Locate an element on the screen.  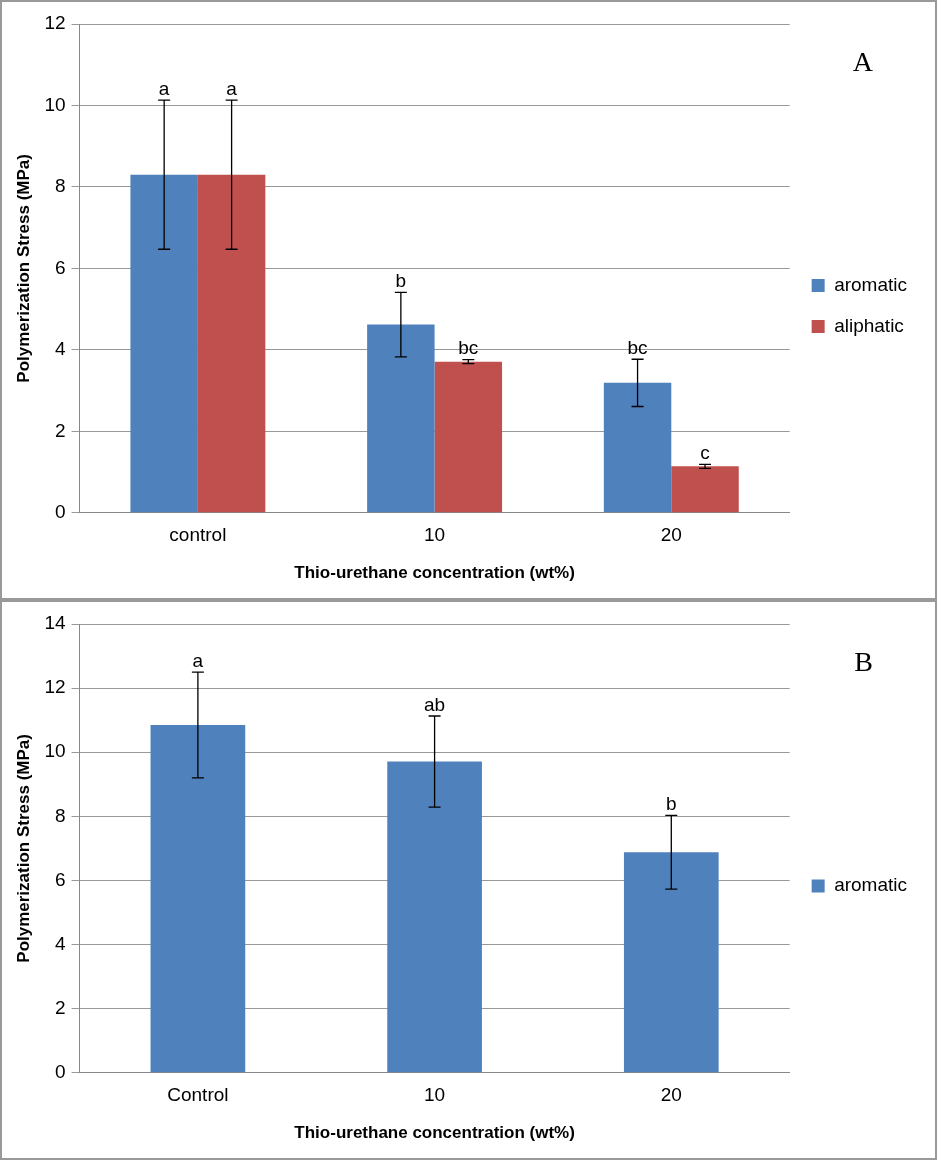
data-label: a is located at coordinates (198, 660).